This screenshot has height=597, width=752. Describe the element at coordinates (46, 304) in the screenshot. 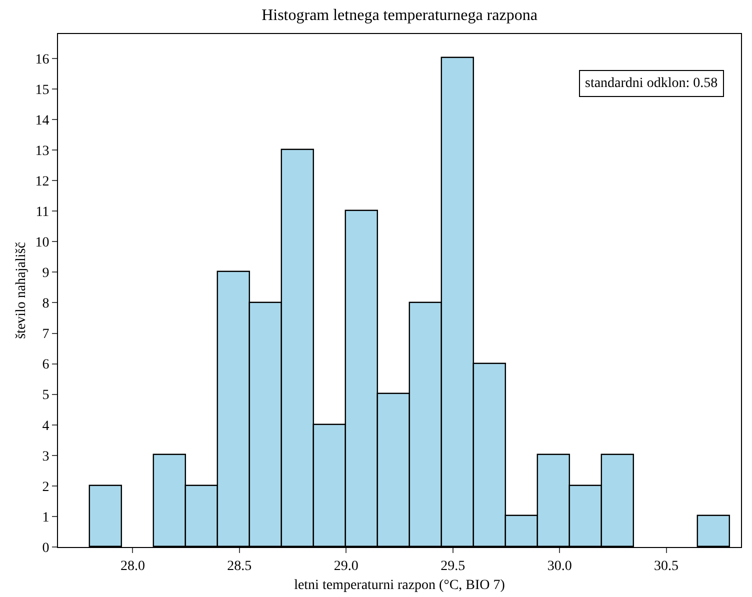

I see `y-tick-label: 8` at that location.